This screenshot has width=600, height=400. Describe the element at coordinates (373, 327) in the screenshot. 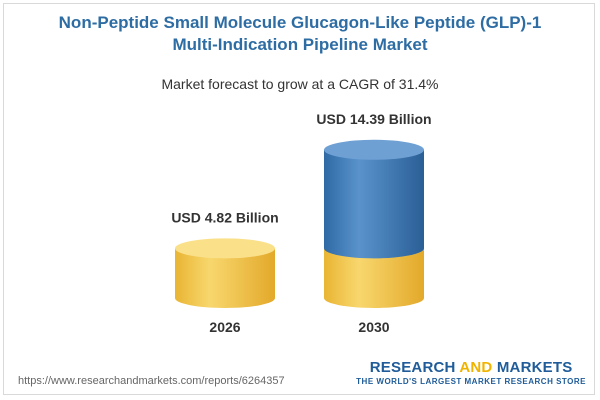

I see `category-label-2030: 2030` at that location.